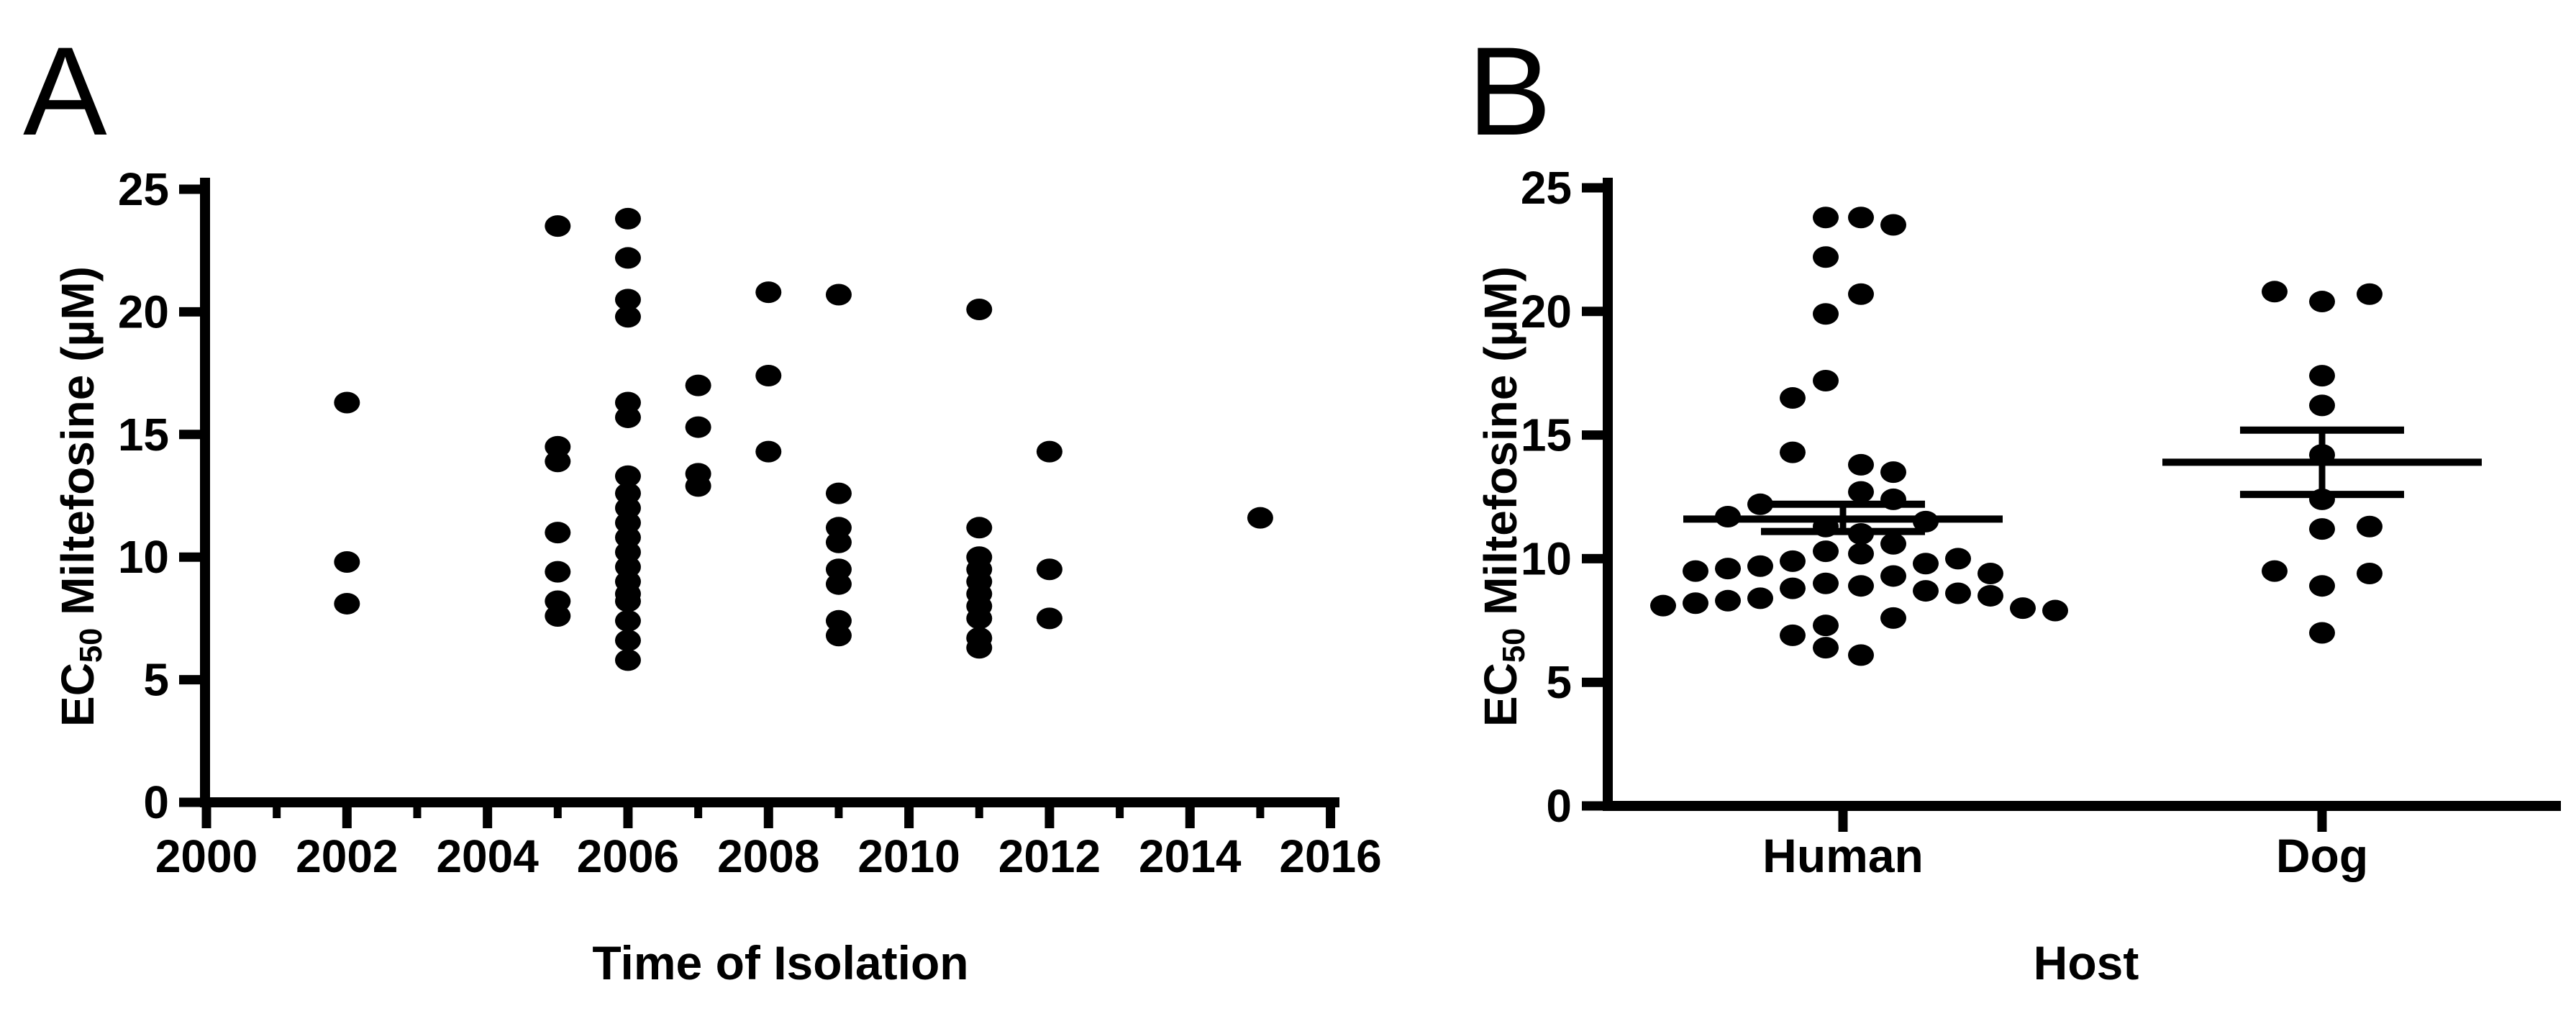  Describe the element at coordinates (909, 856) in the screenshot. I see `x-tick-label: 2010` at that location.